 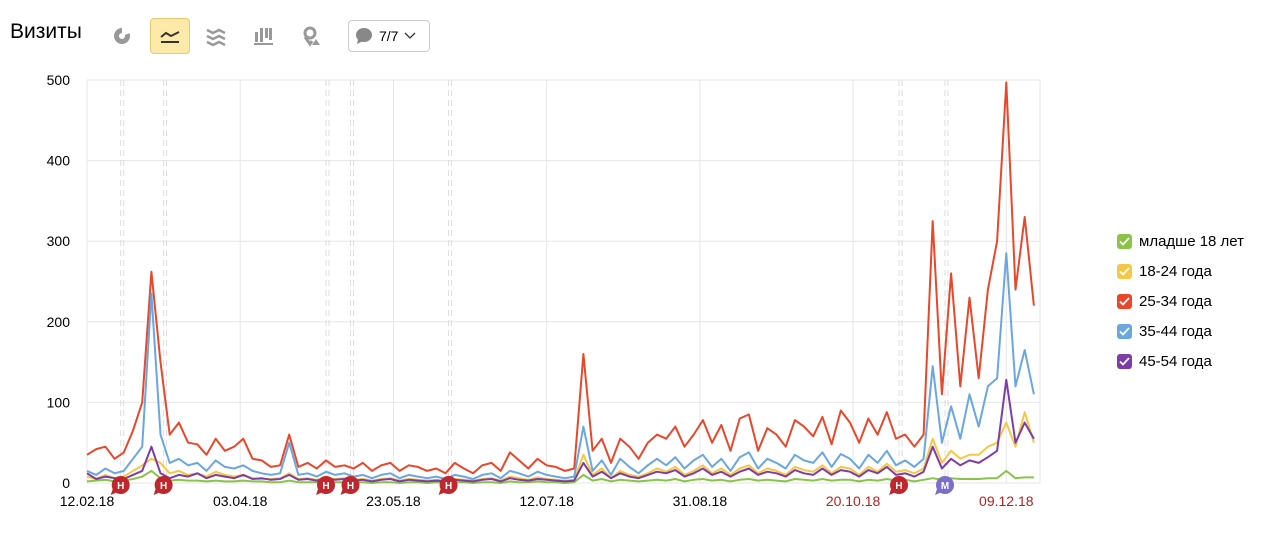 I want to click on y-tick-label: 0, so click(x=66, y=483).